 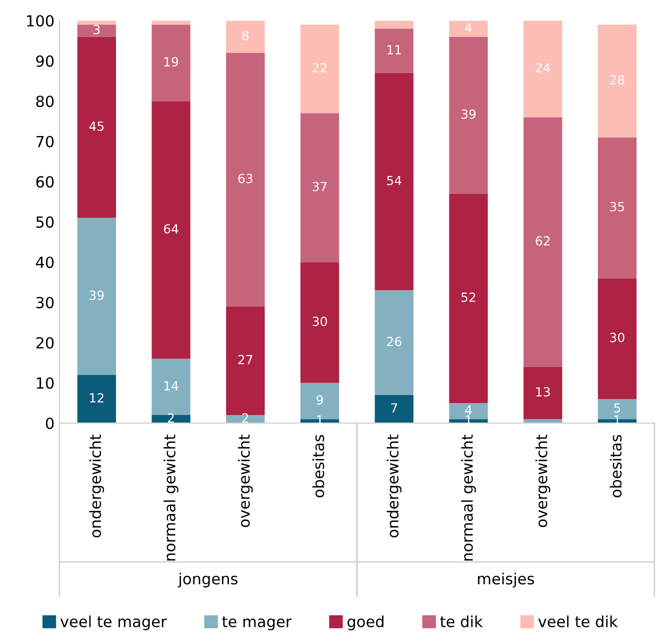 I want to click on legend-label: te mager, so click(x=257, y=623).